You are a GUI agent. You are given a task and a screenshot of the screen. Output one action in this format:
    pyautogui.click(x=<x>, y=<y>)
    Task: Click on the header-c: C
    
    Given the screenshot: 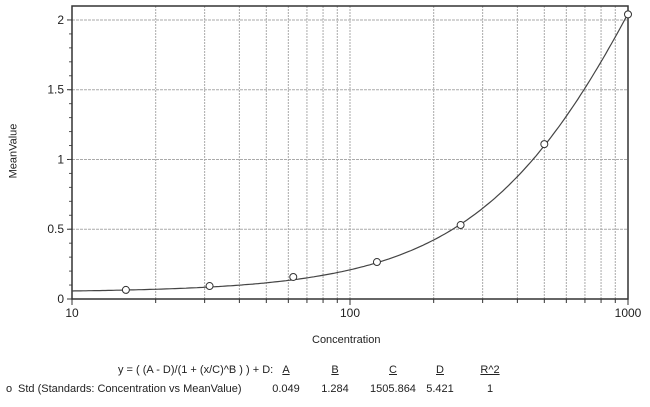 What is the action you would take?
    pyautogui.click(x=393, y=370)
    